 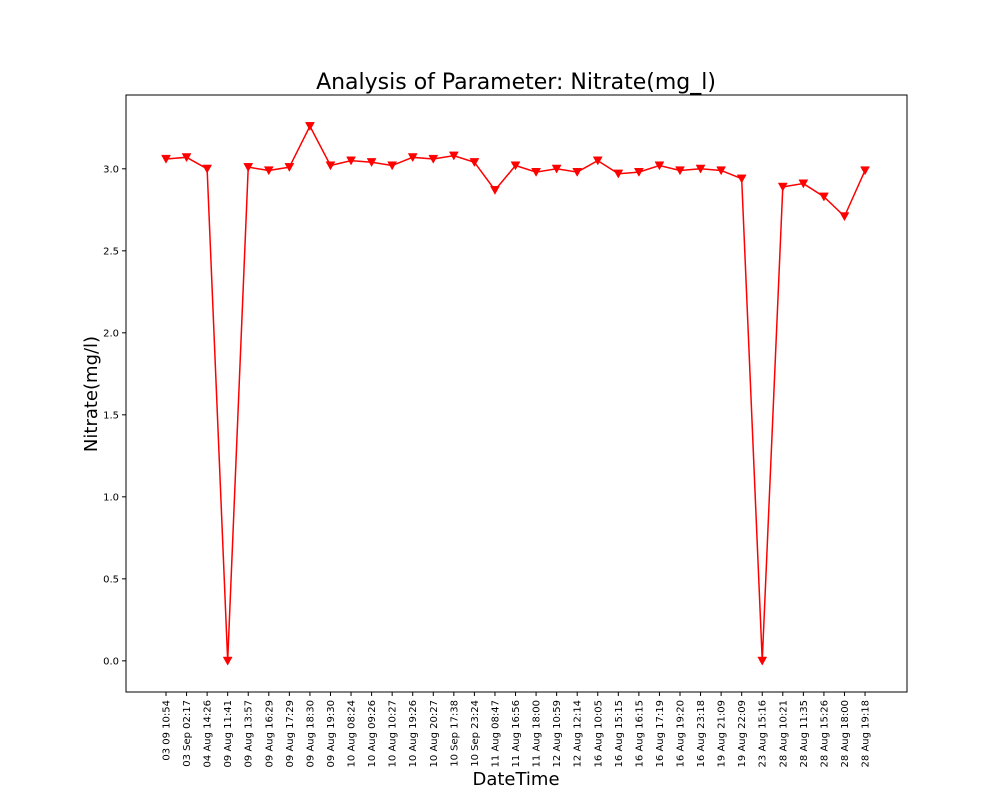 I want to click on x-tick-label: 11 Aug 16:56, so click(x=516, y=733).